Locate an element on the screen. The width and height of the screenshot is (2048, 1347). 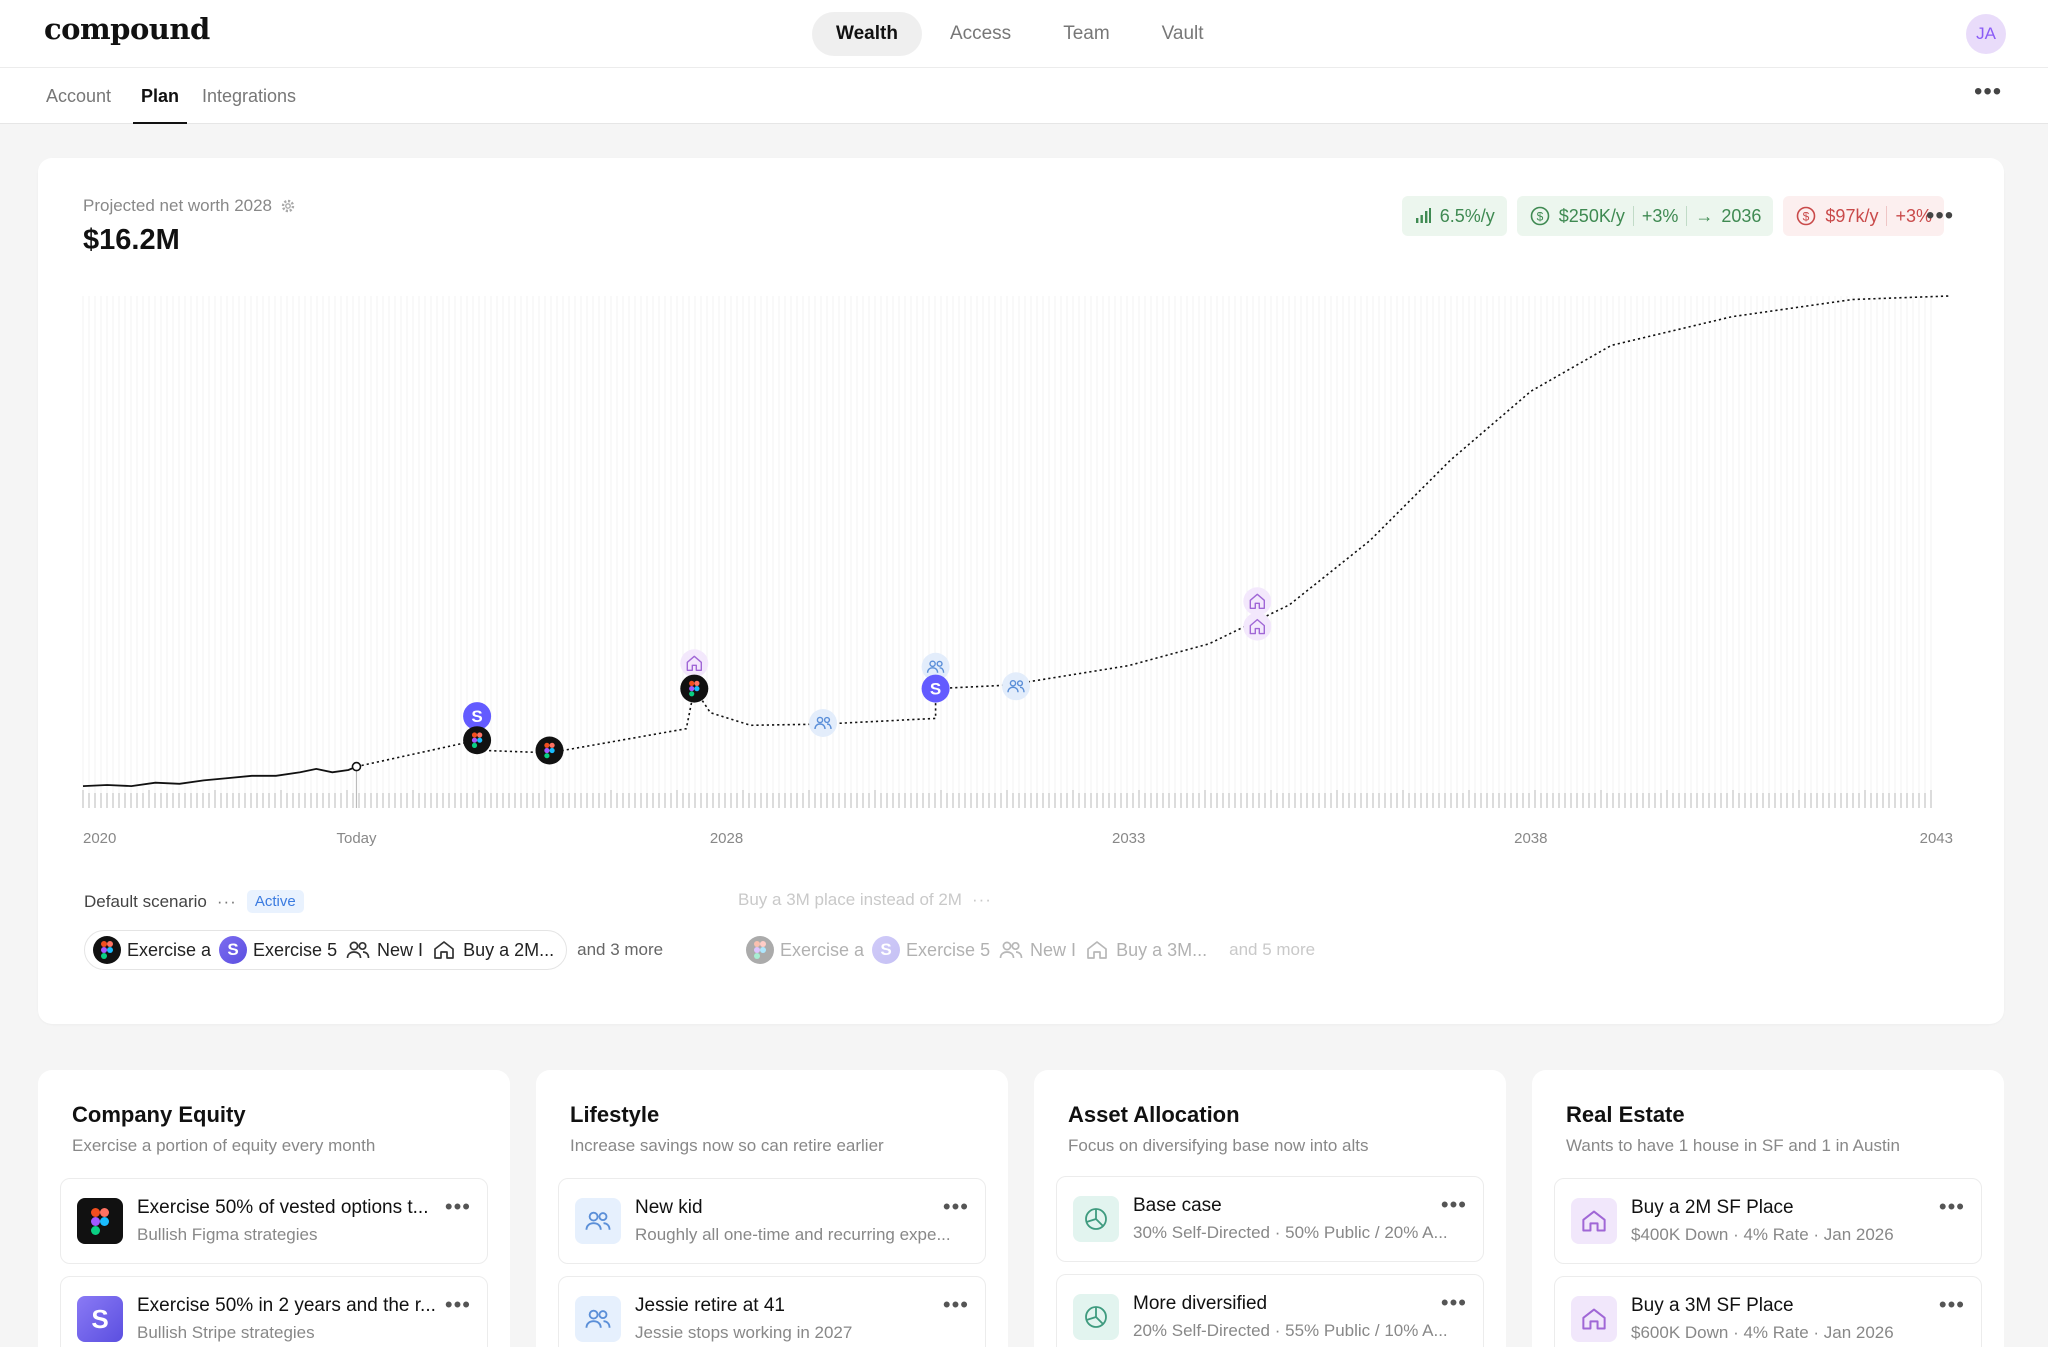
item-subtitle: Jessie stops working in 2027 is located at coordinates (744, 1332).